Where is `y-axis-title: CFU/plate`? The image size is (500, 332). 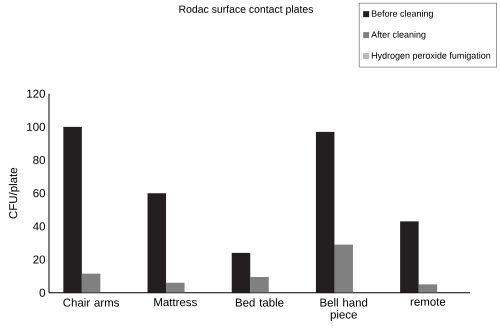 y-axis-title: CFU/plate is located at coordinates (14, 193).